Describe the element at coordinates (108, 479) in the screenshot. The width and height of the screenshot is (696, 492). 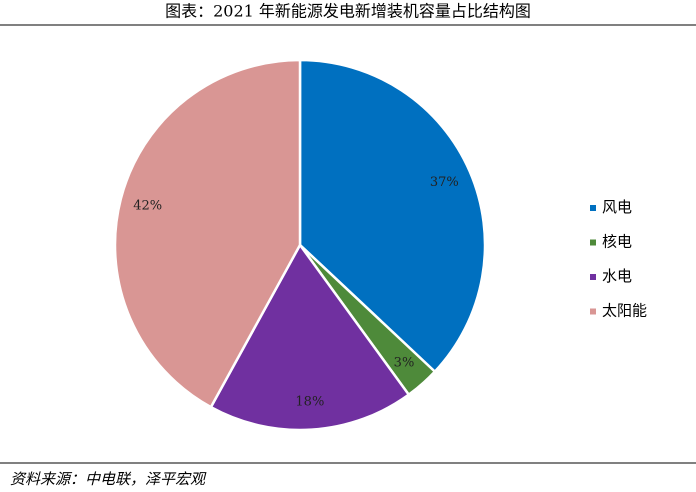
I see `source-note: 资料来源：中电联，泽平宏观` at that location.